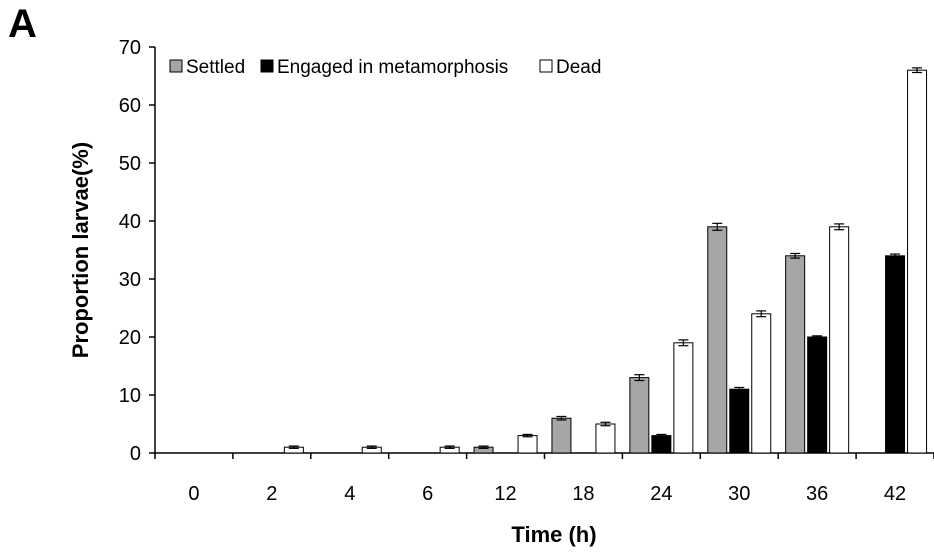 The height and width of the screenshot is (554, 934). What do you see at coordinates (427, 494) in the screenshot?
I see `x-tick-label: 6` at bounding box center [427, 494].